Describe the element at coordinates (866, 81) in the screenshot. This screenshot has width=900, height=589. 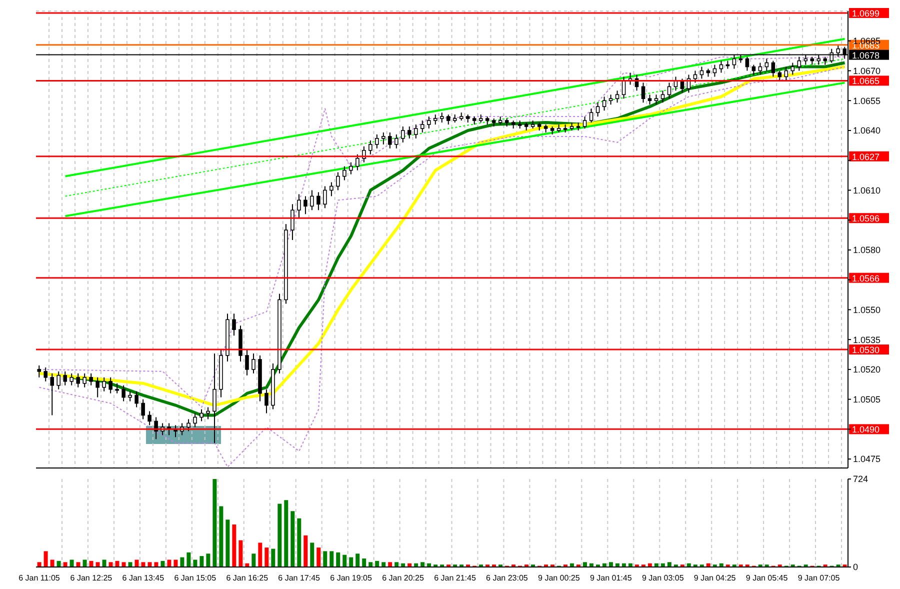
I see `ref-line-label: 1.0665` at that location.